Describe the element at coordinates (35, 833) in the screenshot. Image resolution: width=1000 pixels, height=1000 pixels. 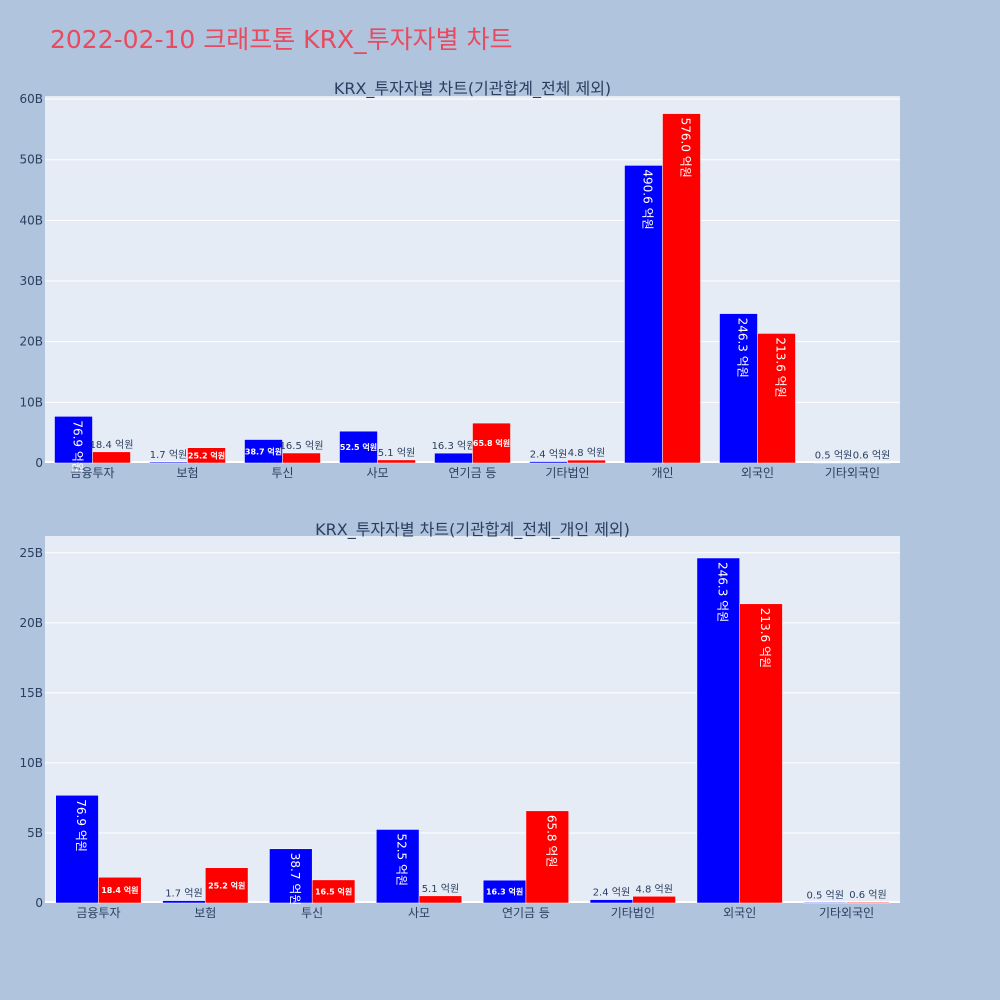
I see `y-tick-label: 5B` at that location.